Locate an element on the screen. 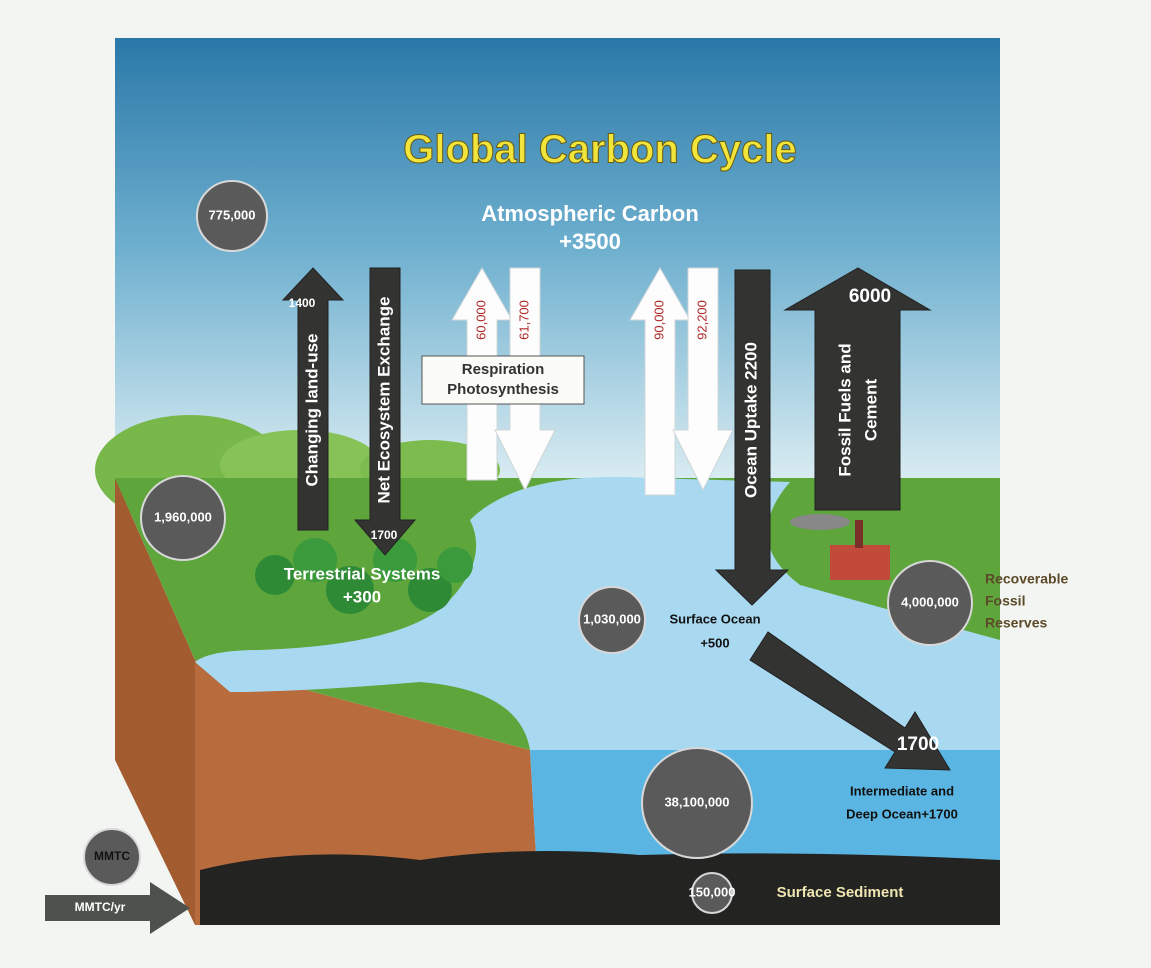 This screenshot has width=1151, height=968. pool-value: 775,000 is located at coordinates (232, 214).